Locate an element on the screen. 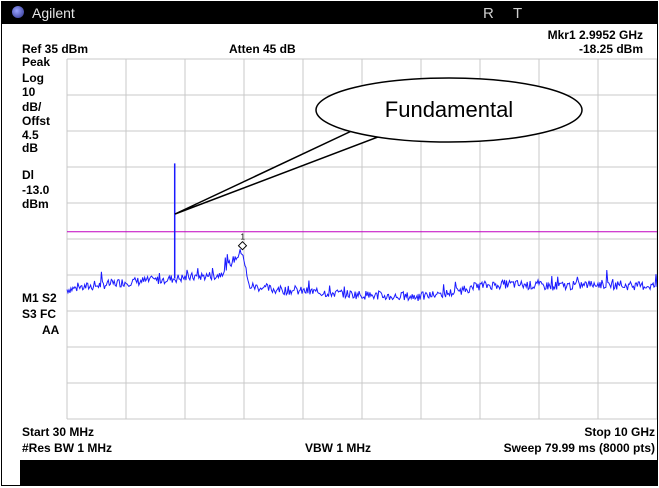  marker-index-label: 1 is located at coordinates (242, 237).